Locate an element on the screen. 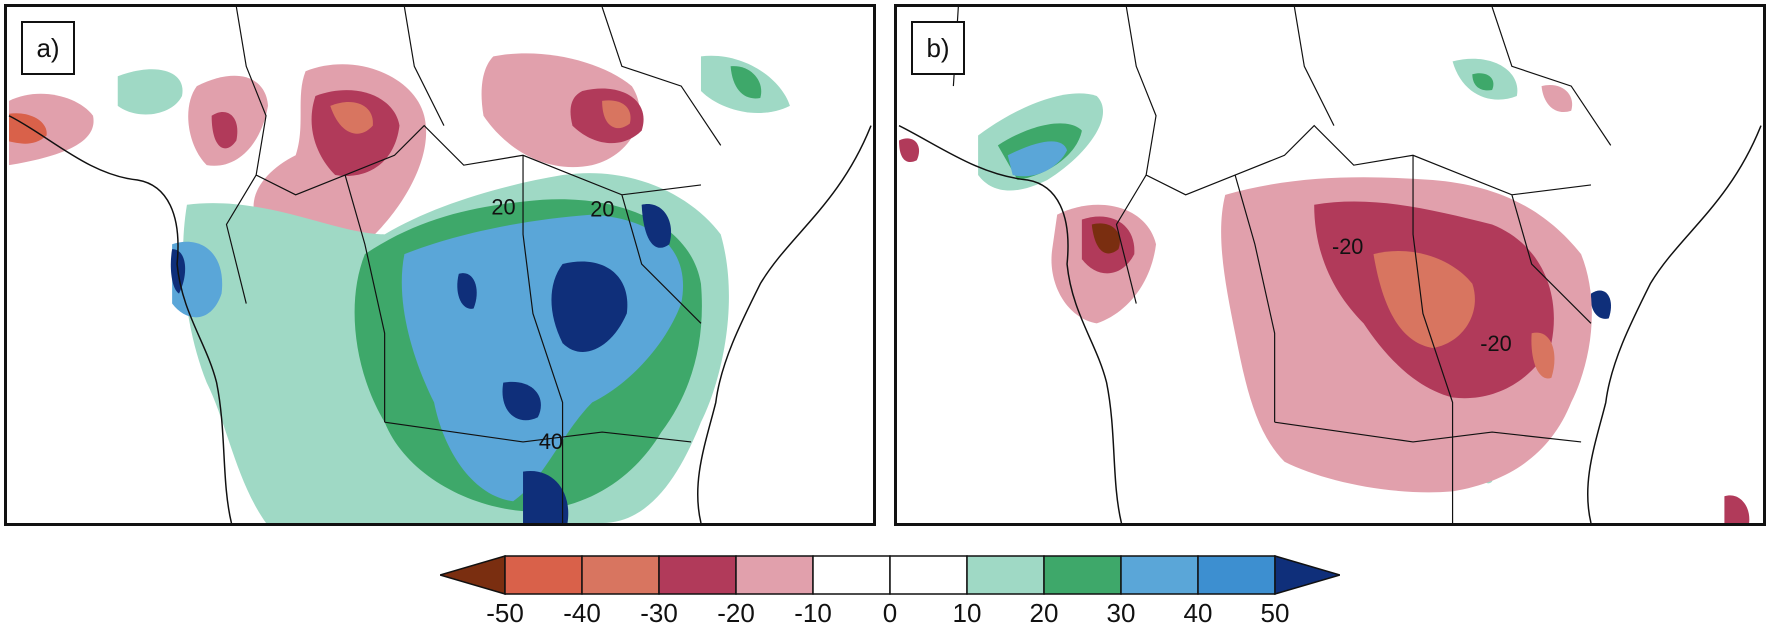 The width and height of the screenshot is (1770, 629). pos-anomaly-west is located at coordinates (150, 92).